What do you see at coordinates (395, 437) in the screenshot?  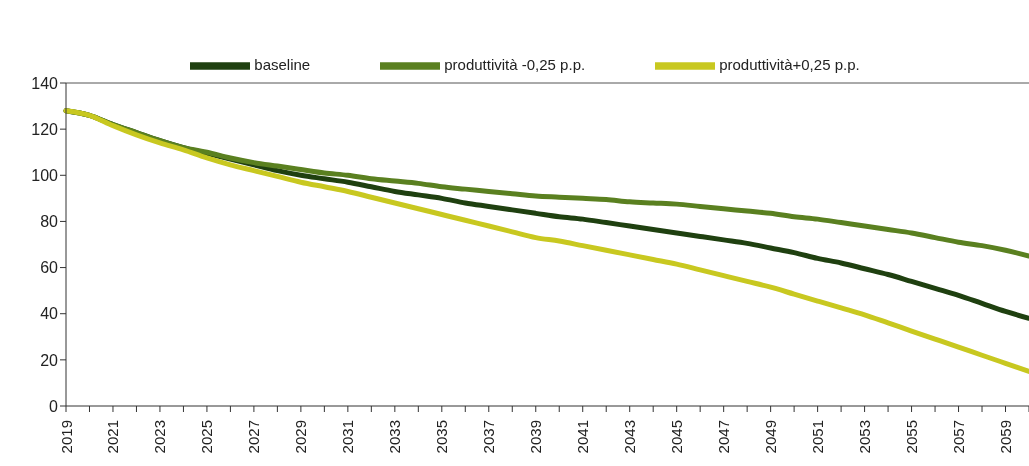 I see `x-tick-label: 2033` at bounding box center [395, 437].